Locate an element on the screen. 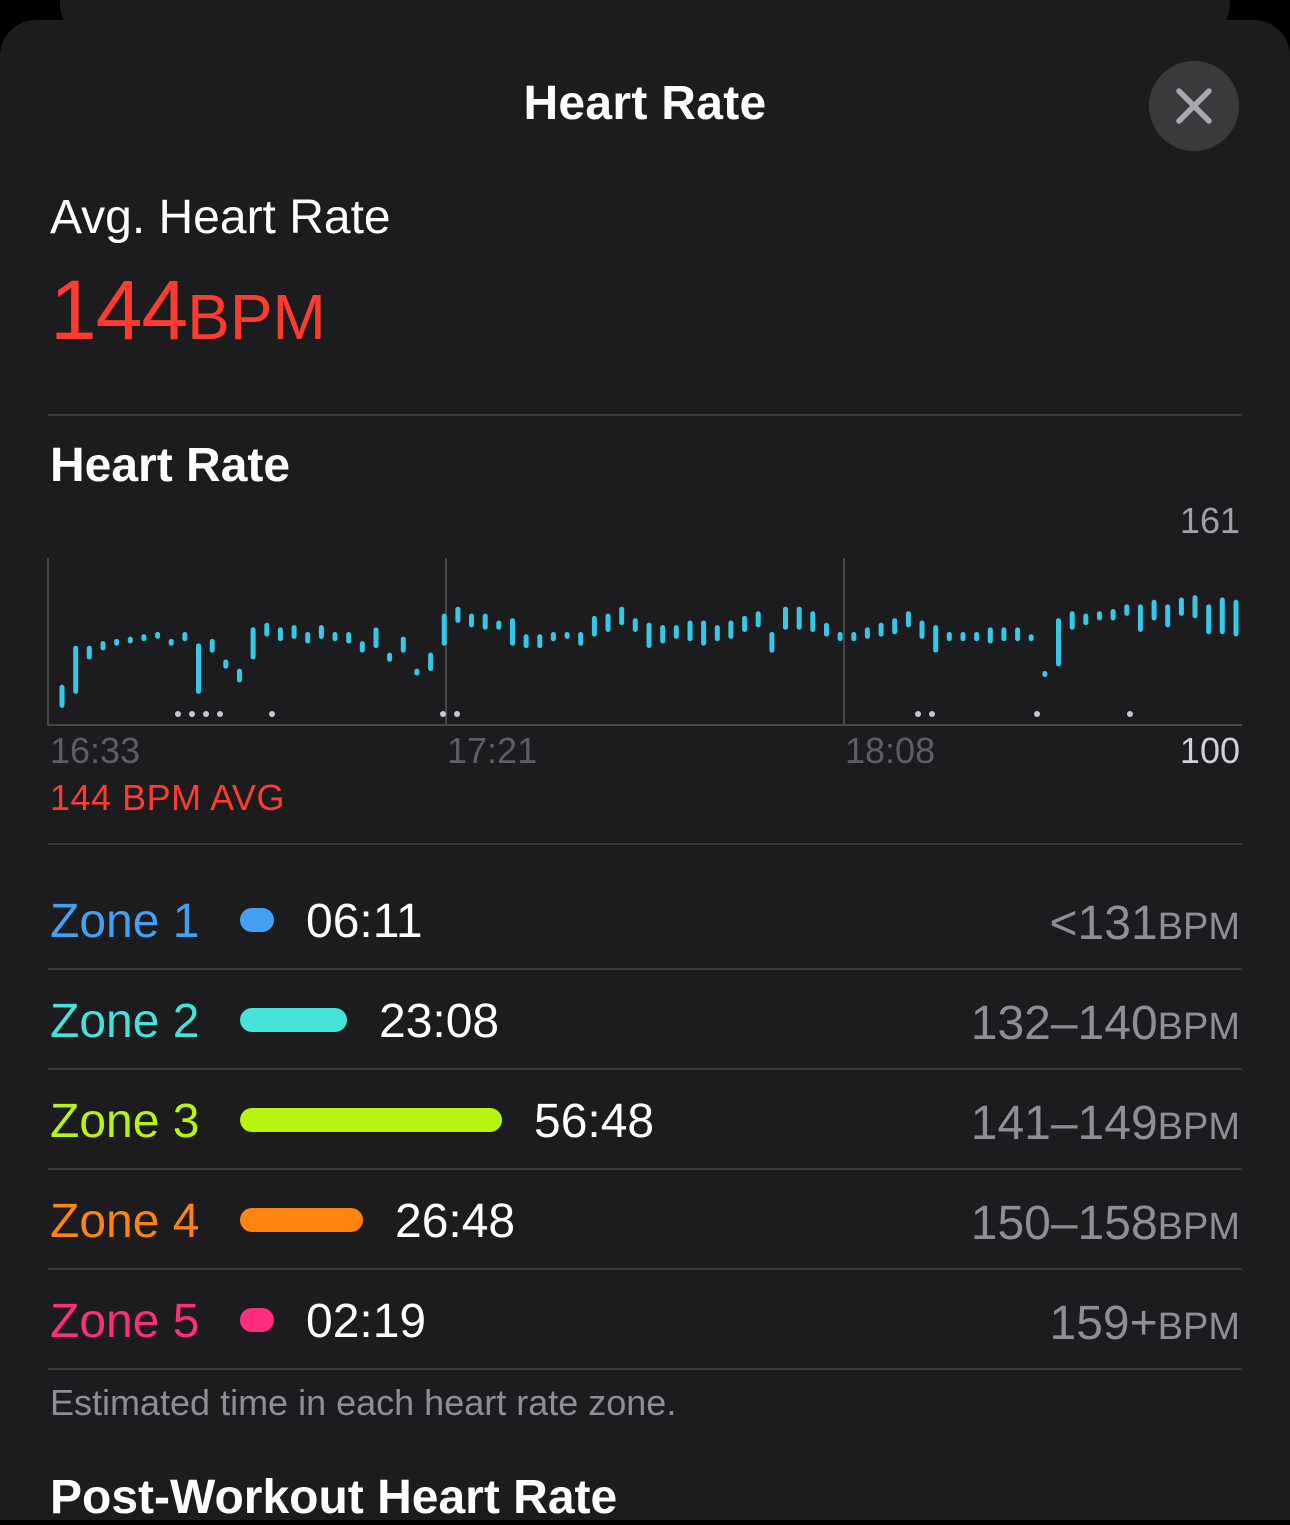 This screenshot has width=1290, height=1525. close-icon is located at coordinates (1194, 106).